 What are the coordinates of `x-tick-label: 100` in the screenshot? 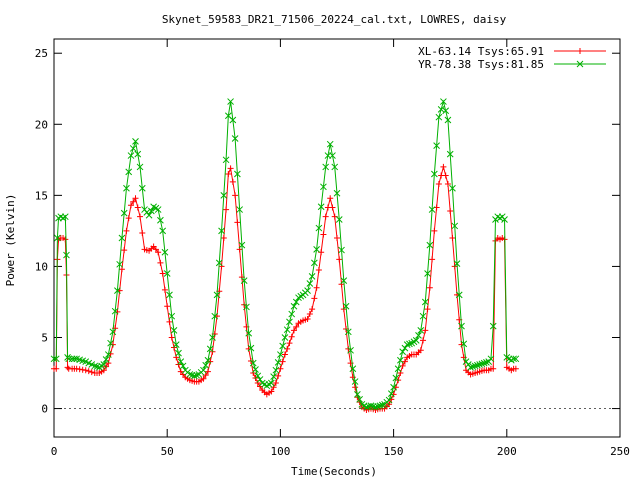 It's located at (280, 451).